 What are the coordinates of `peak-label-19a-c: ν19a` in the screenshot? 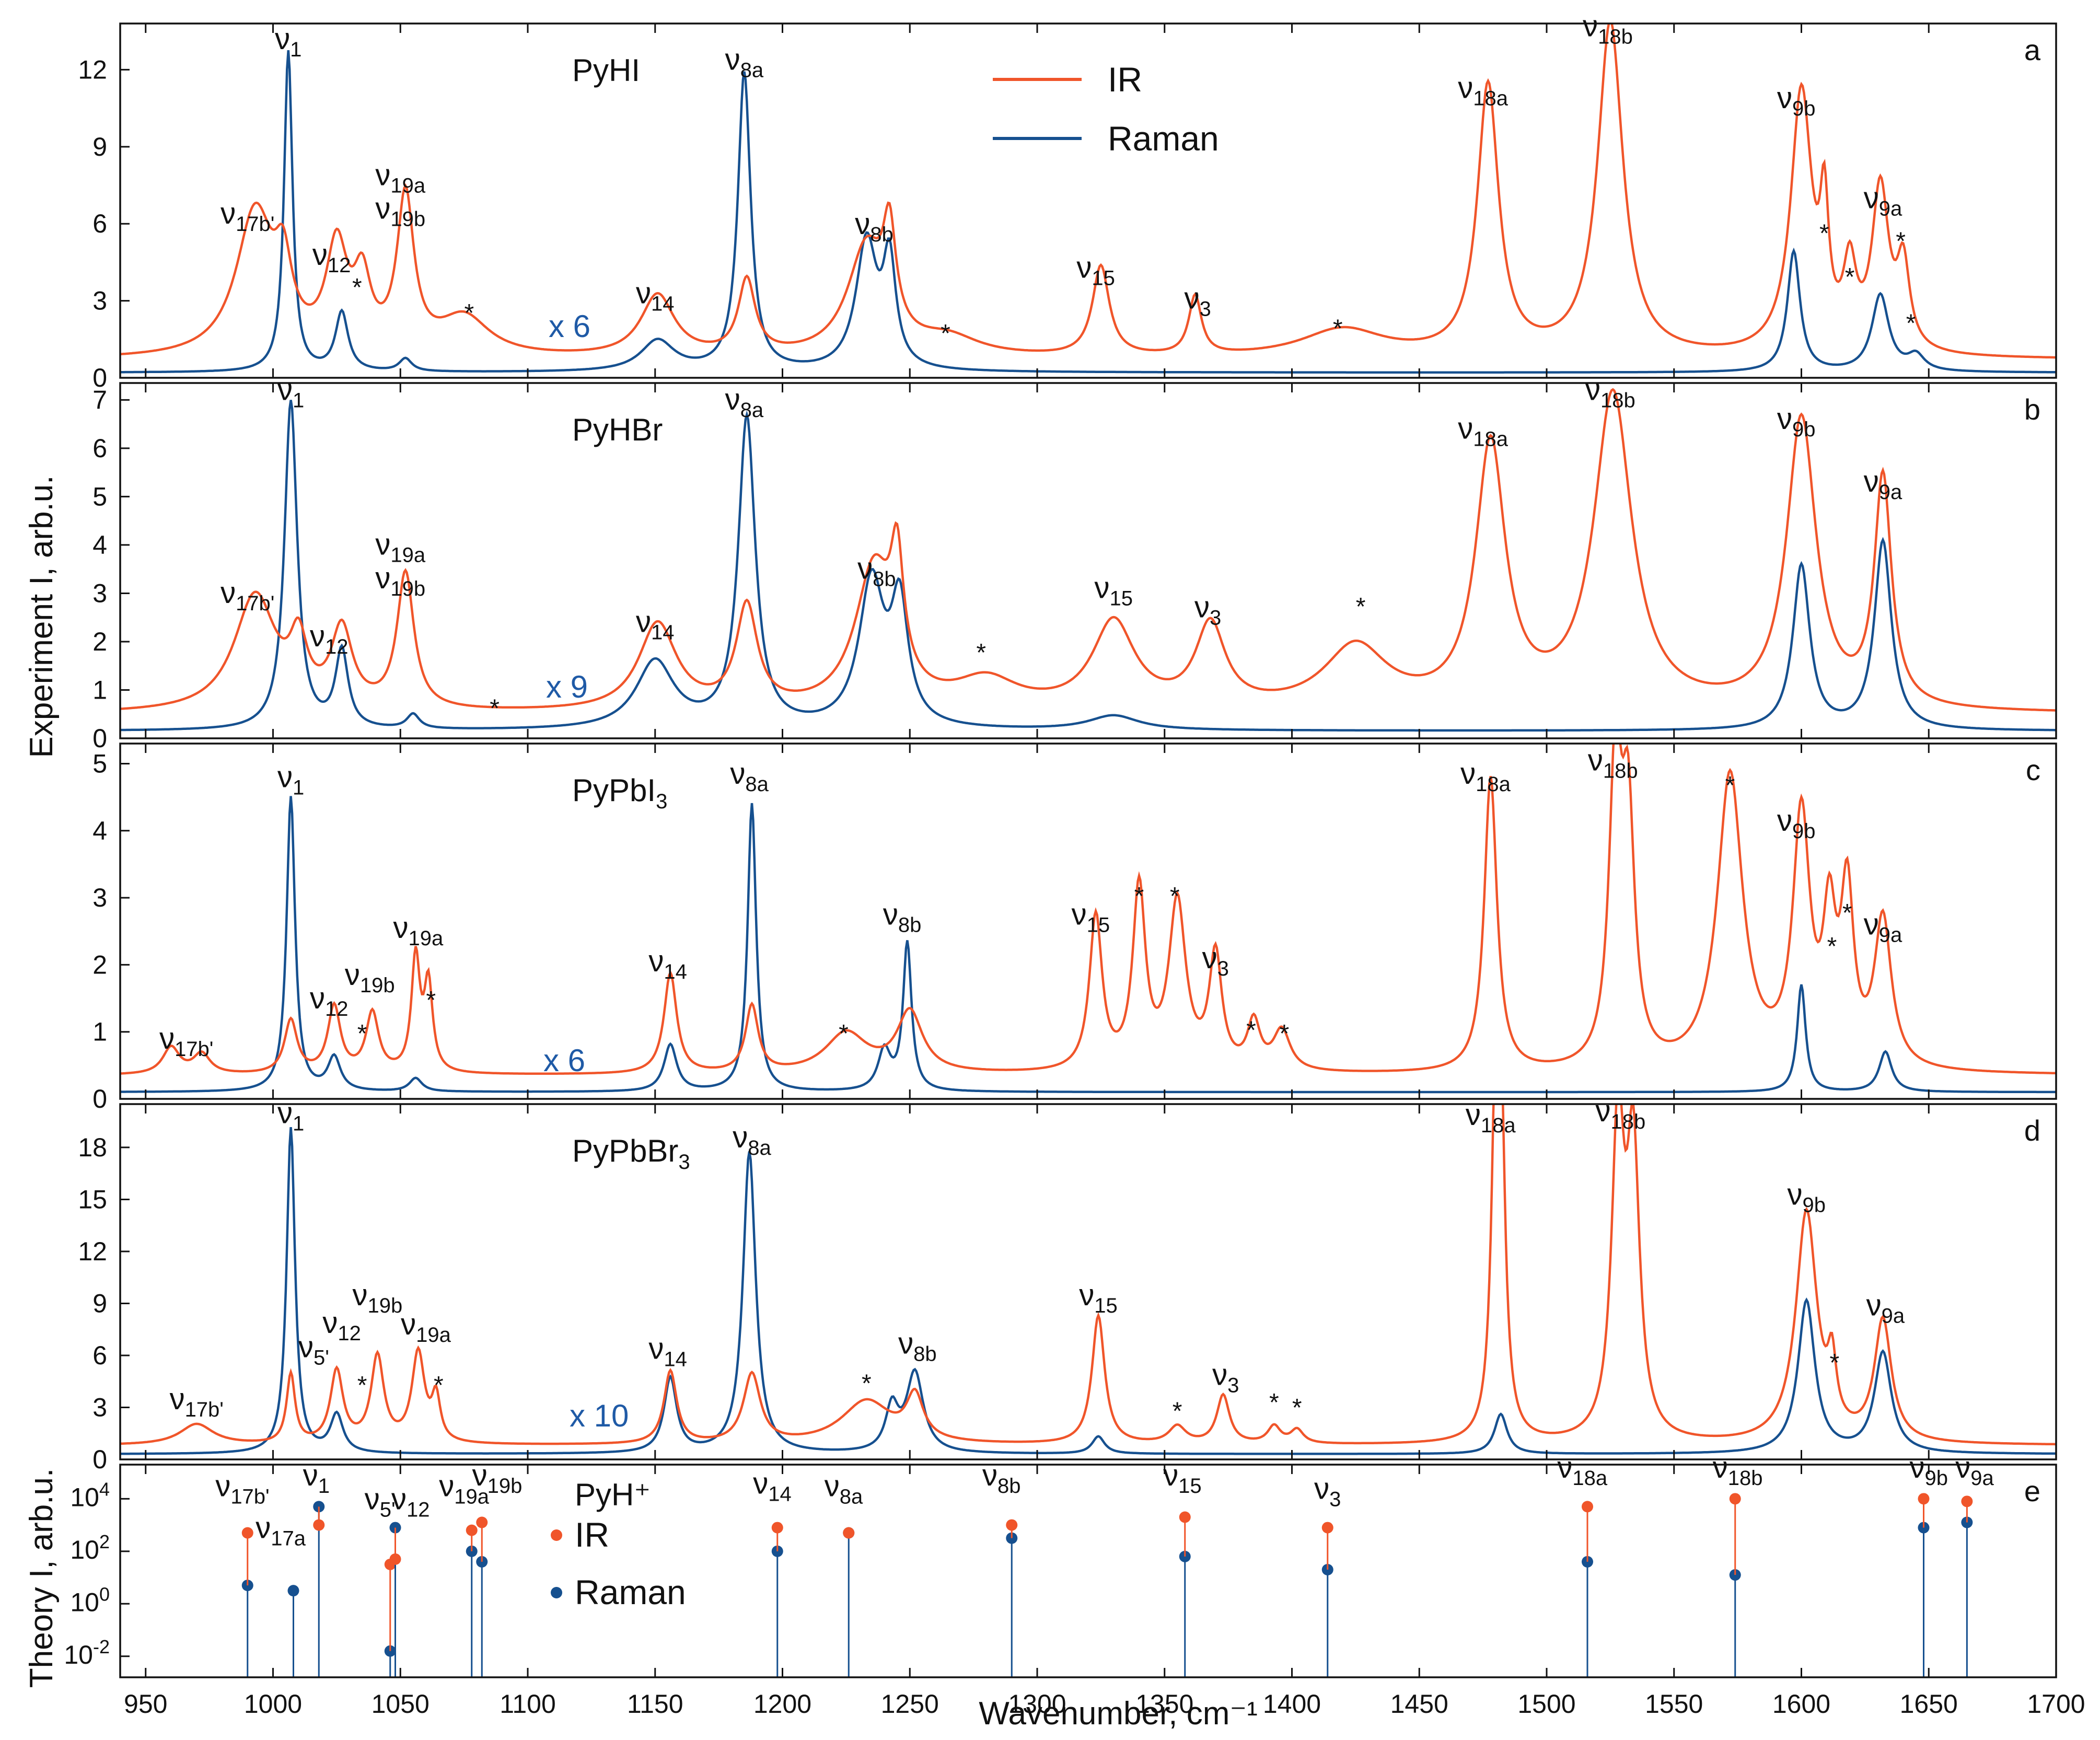 It's located at (418, 930).